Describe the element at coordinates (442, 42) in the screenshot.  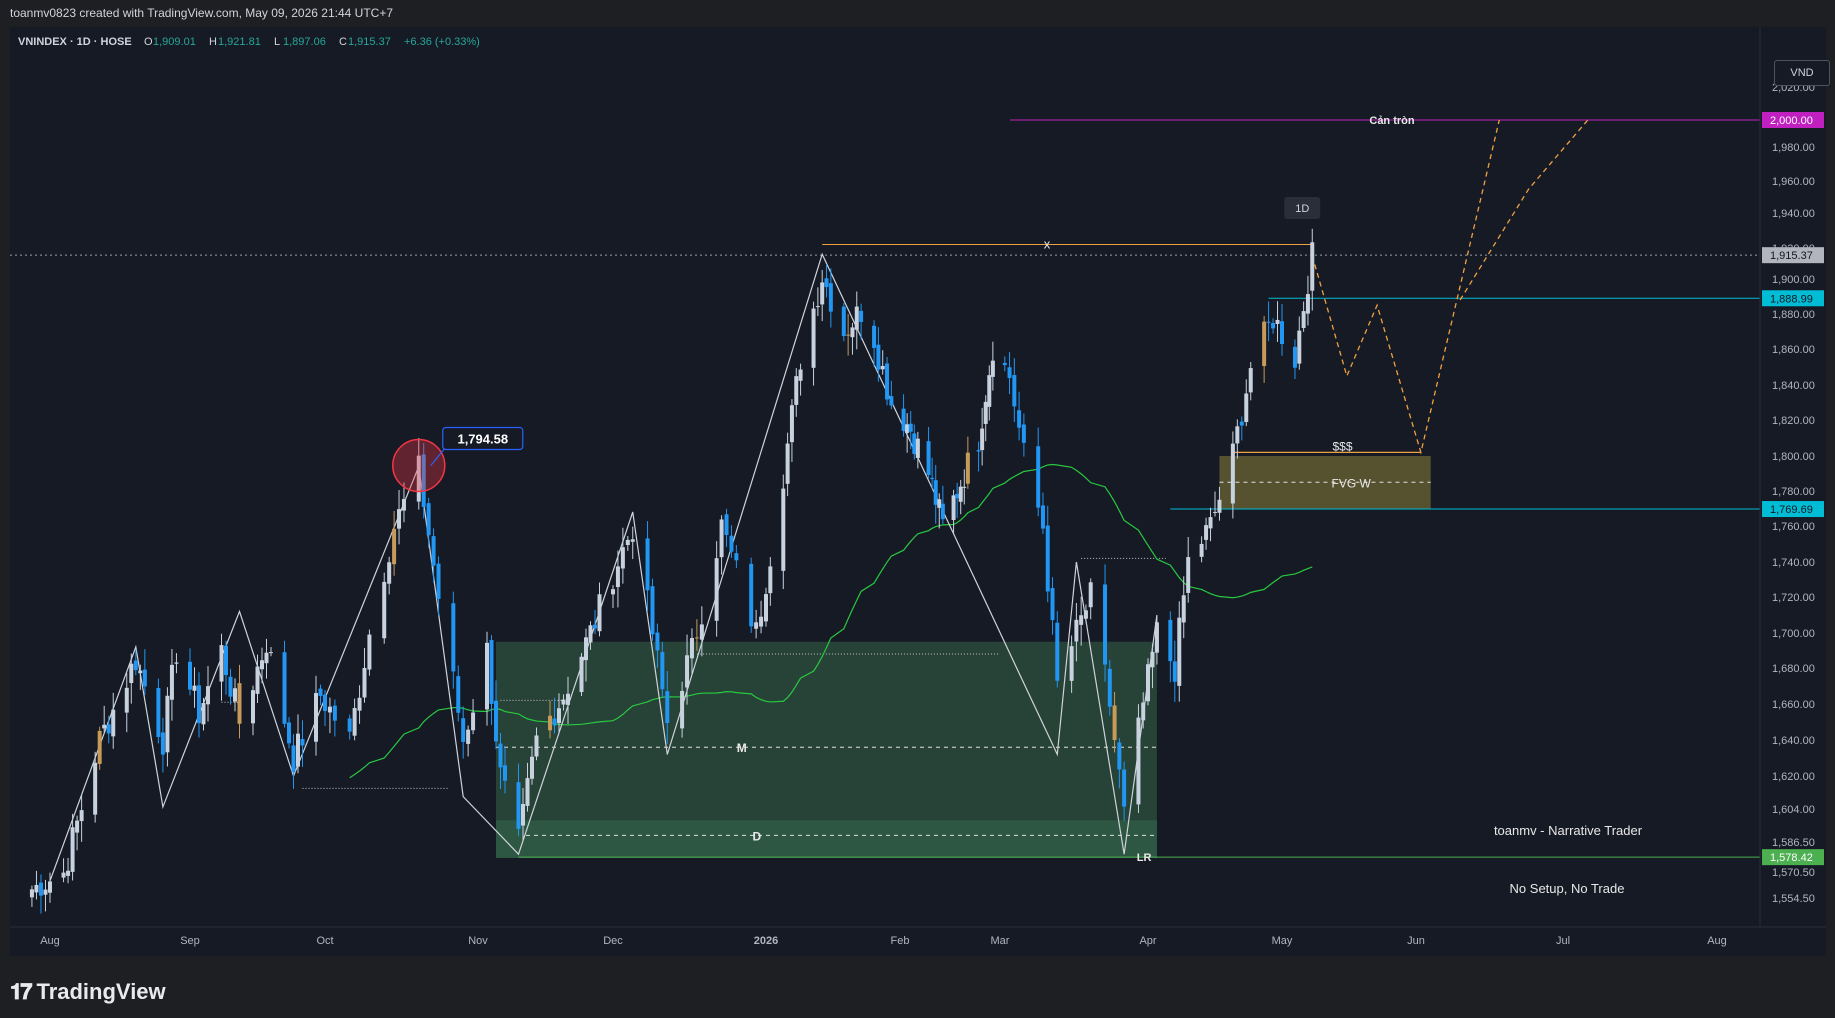
I see `legend-change: +6.36 (+0.33%)` at that location.